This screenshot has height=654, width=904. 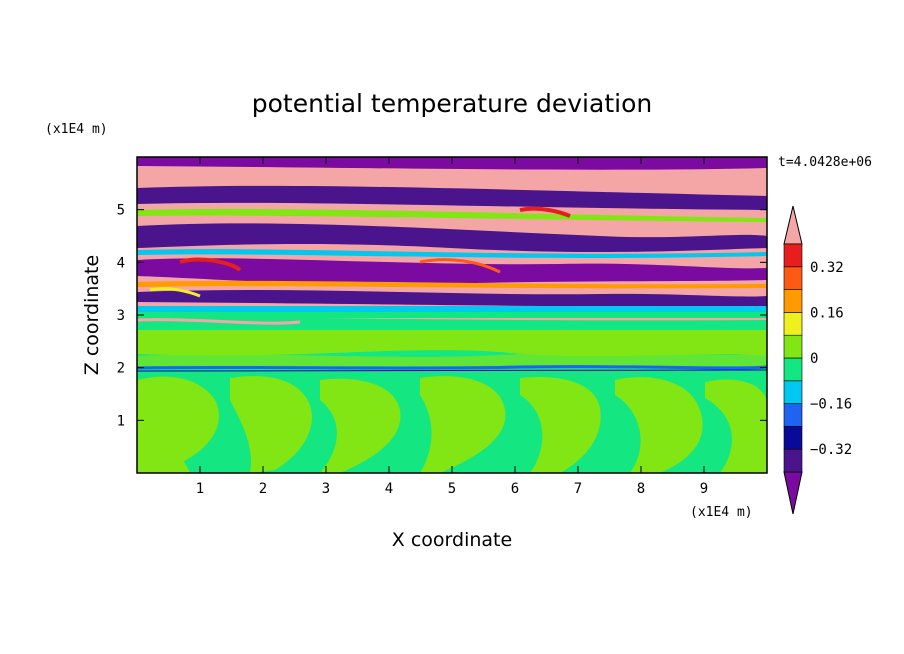 What do you see at coordinates (200, 489) in the screenshot?
I see `x-tick-label: 1` at bounding box center [200, 489].